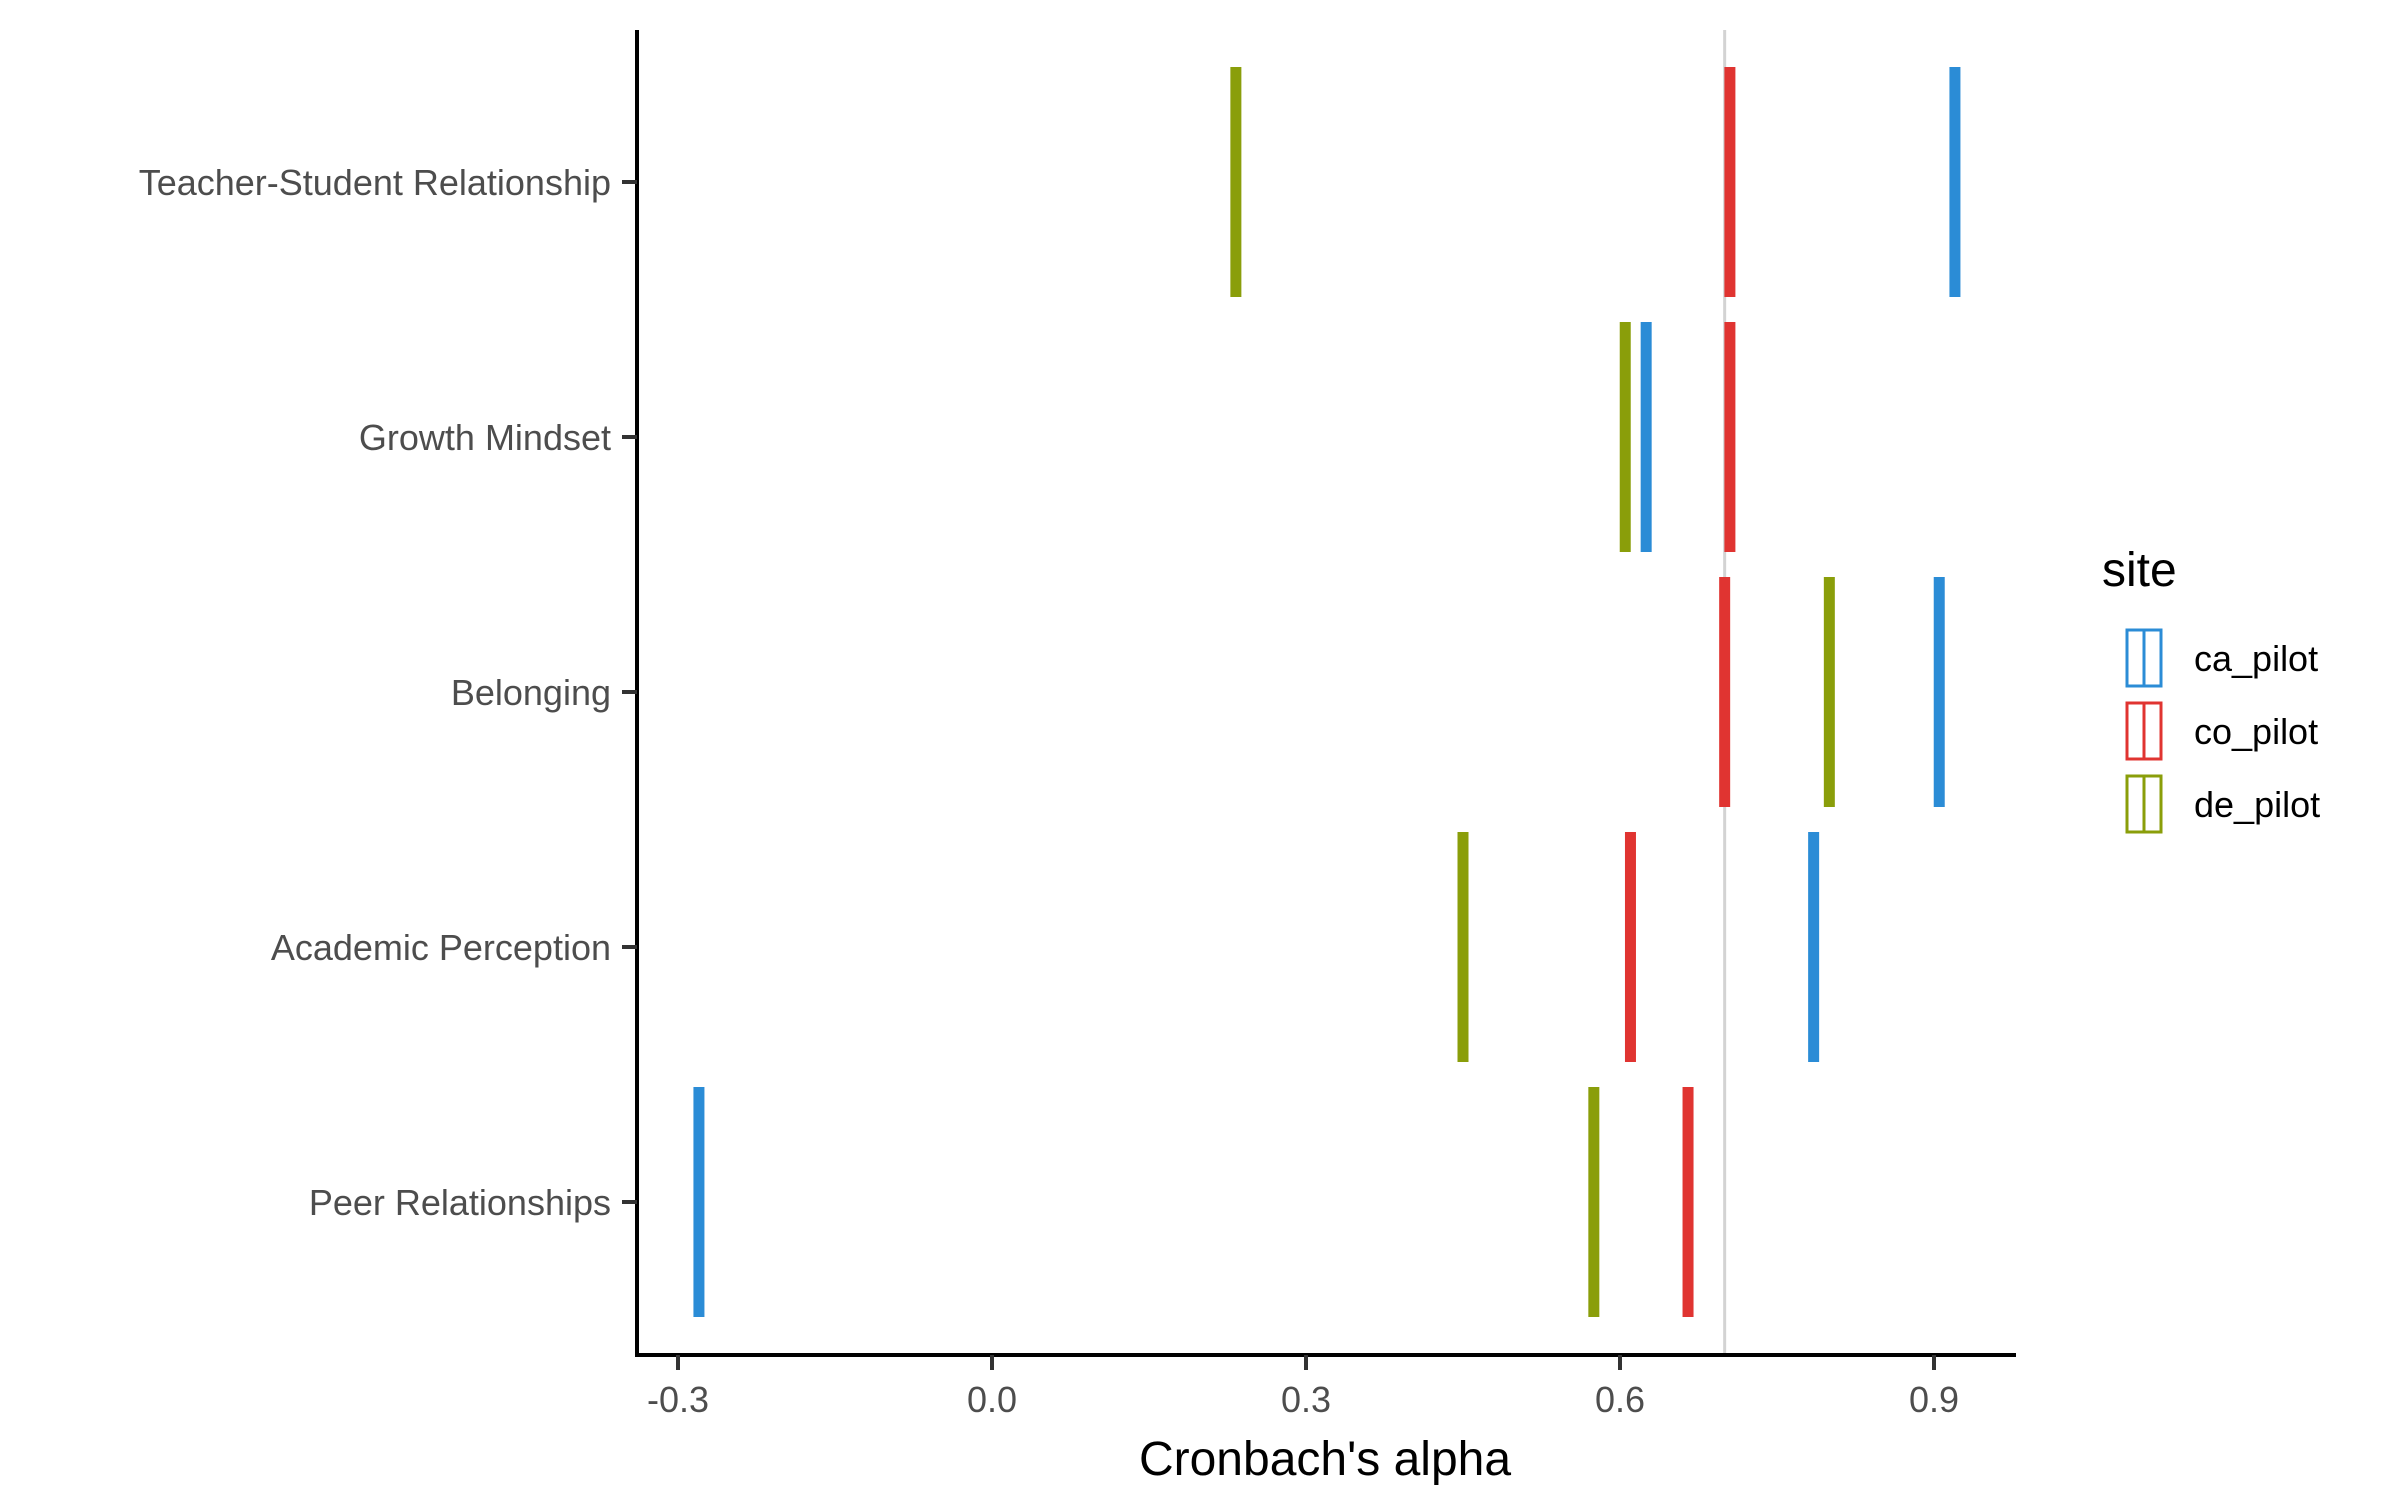 The height and width of the screenshot is (1500, 2400). Describe the element at coordinates (1306, 1399) in the screenshot. I see `x-tick-label: 0.3` at that location.